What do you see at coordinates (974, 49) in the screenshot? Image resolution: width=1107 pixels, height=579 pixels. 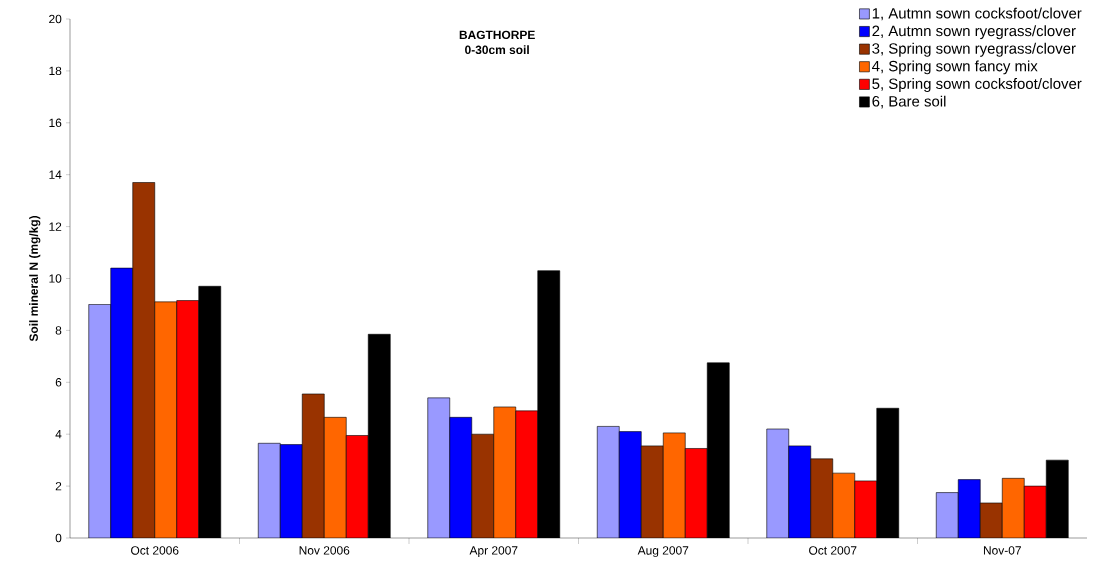 I see `legend-label: 3, Spring sown ryegrass/clover` at bounding box center [974, 49].